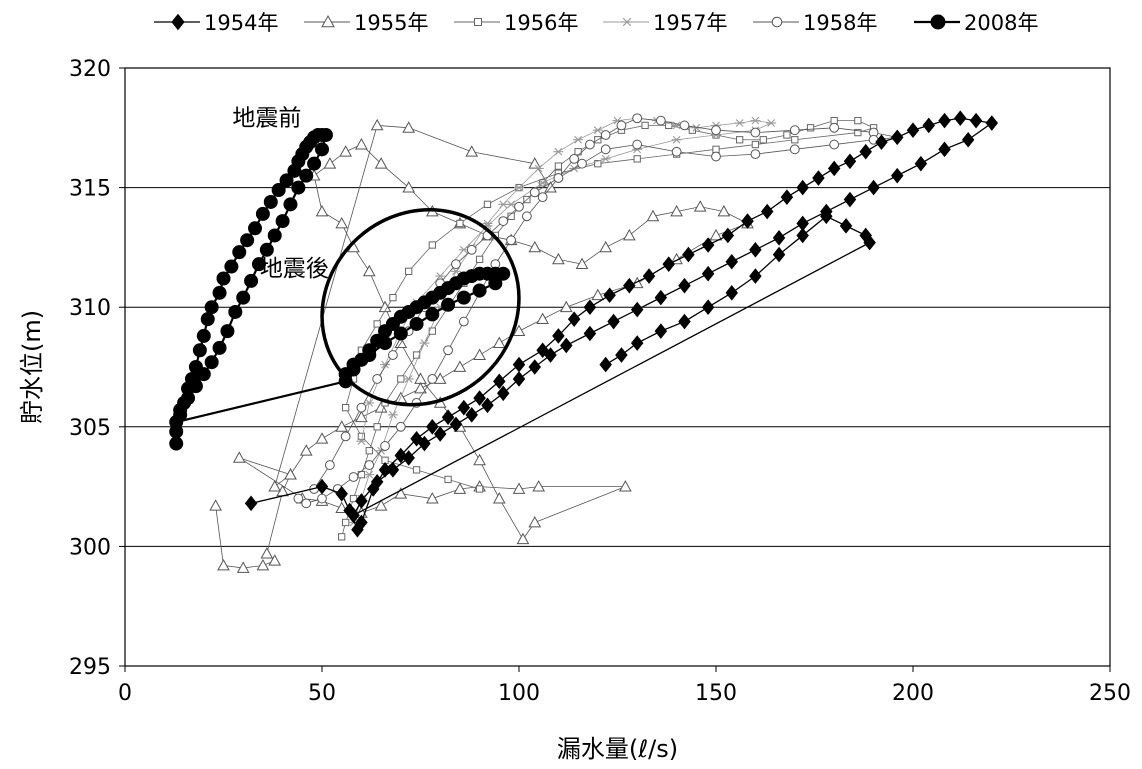  I want to click on legend-item: 1956年, so click(516, 23).